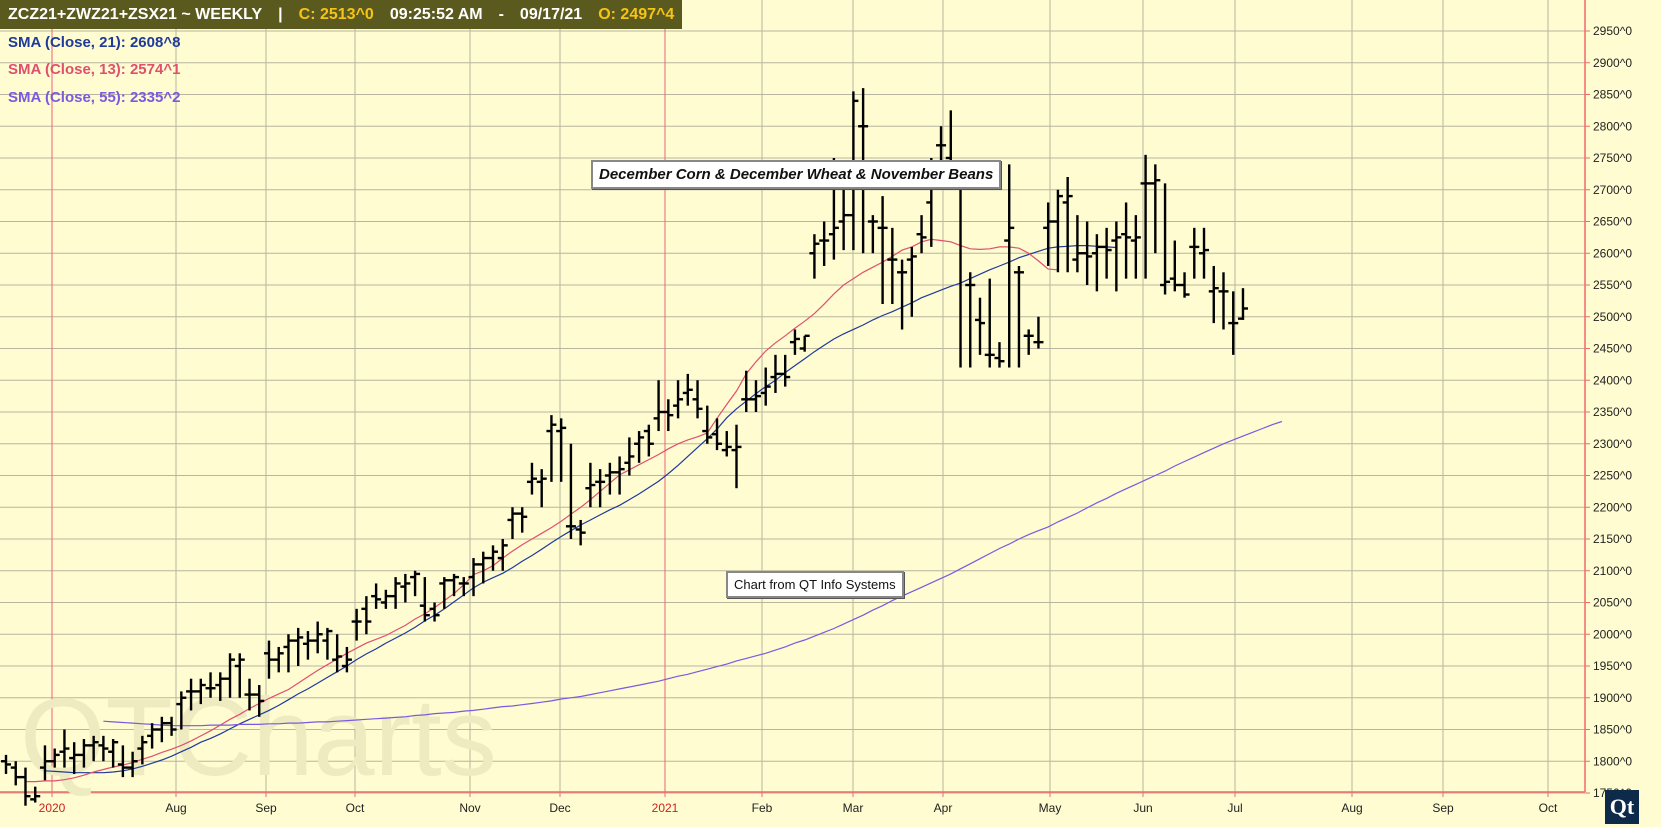  I want to click on x-tick-label: Mar, so click(853, 808).